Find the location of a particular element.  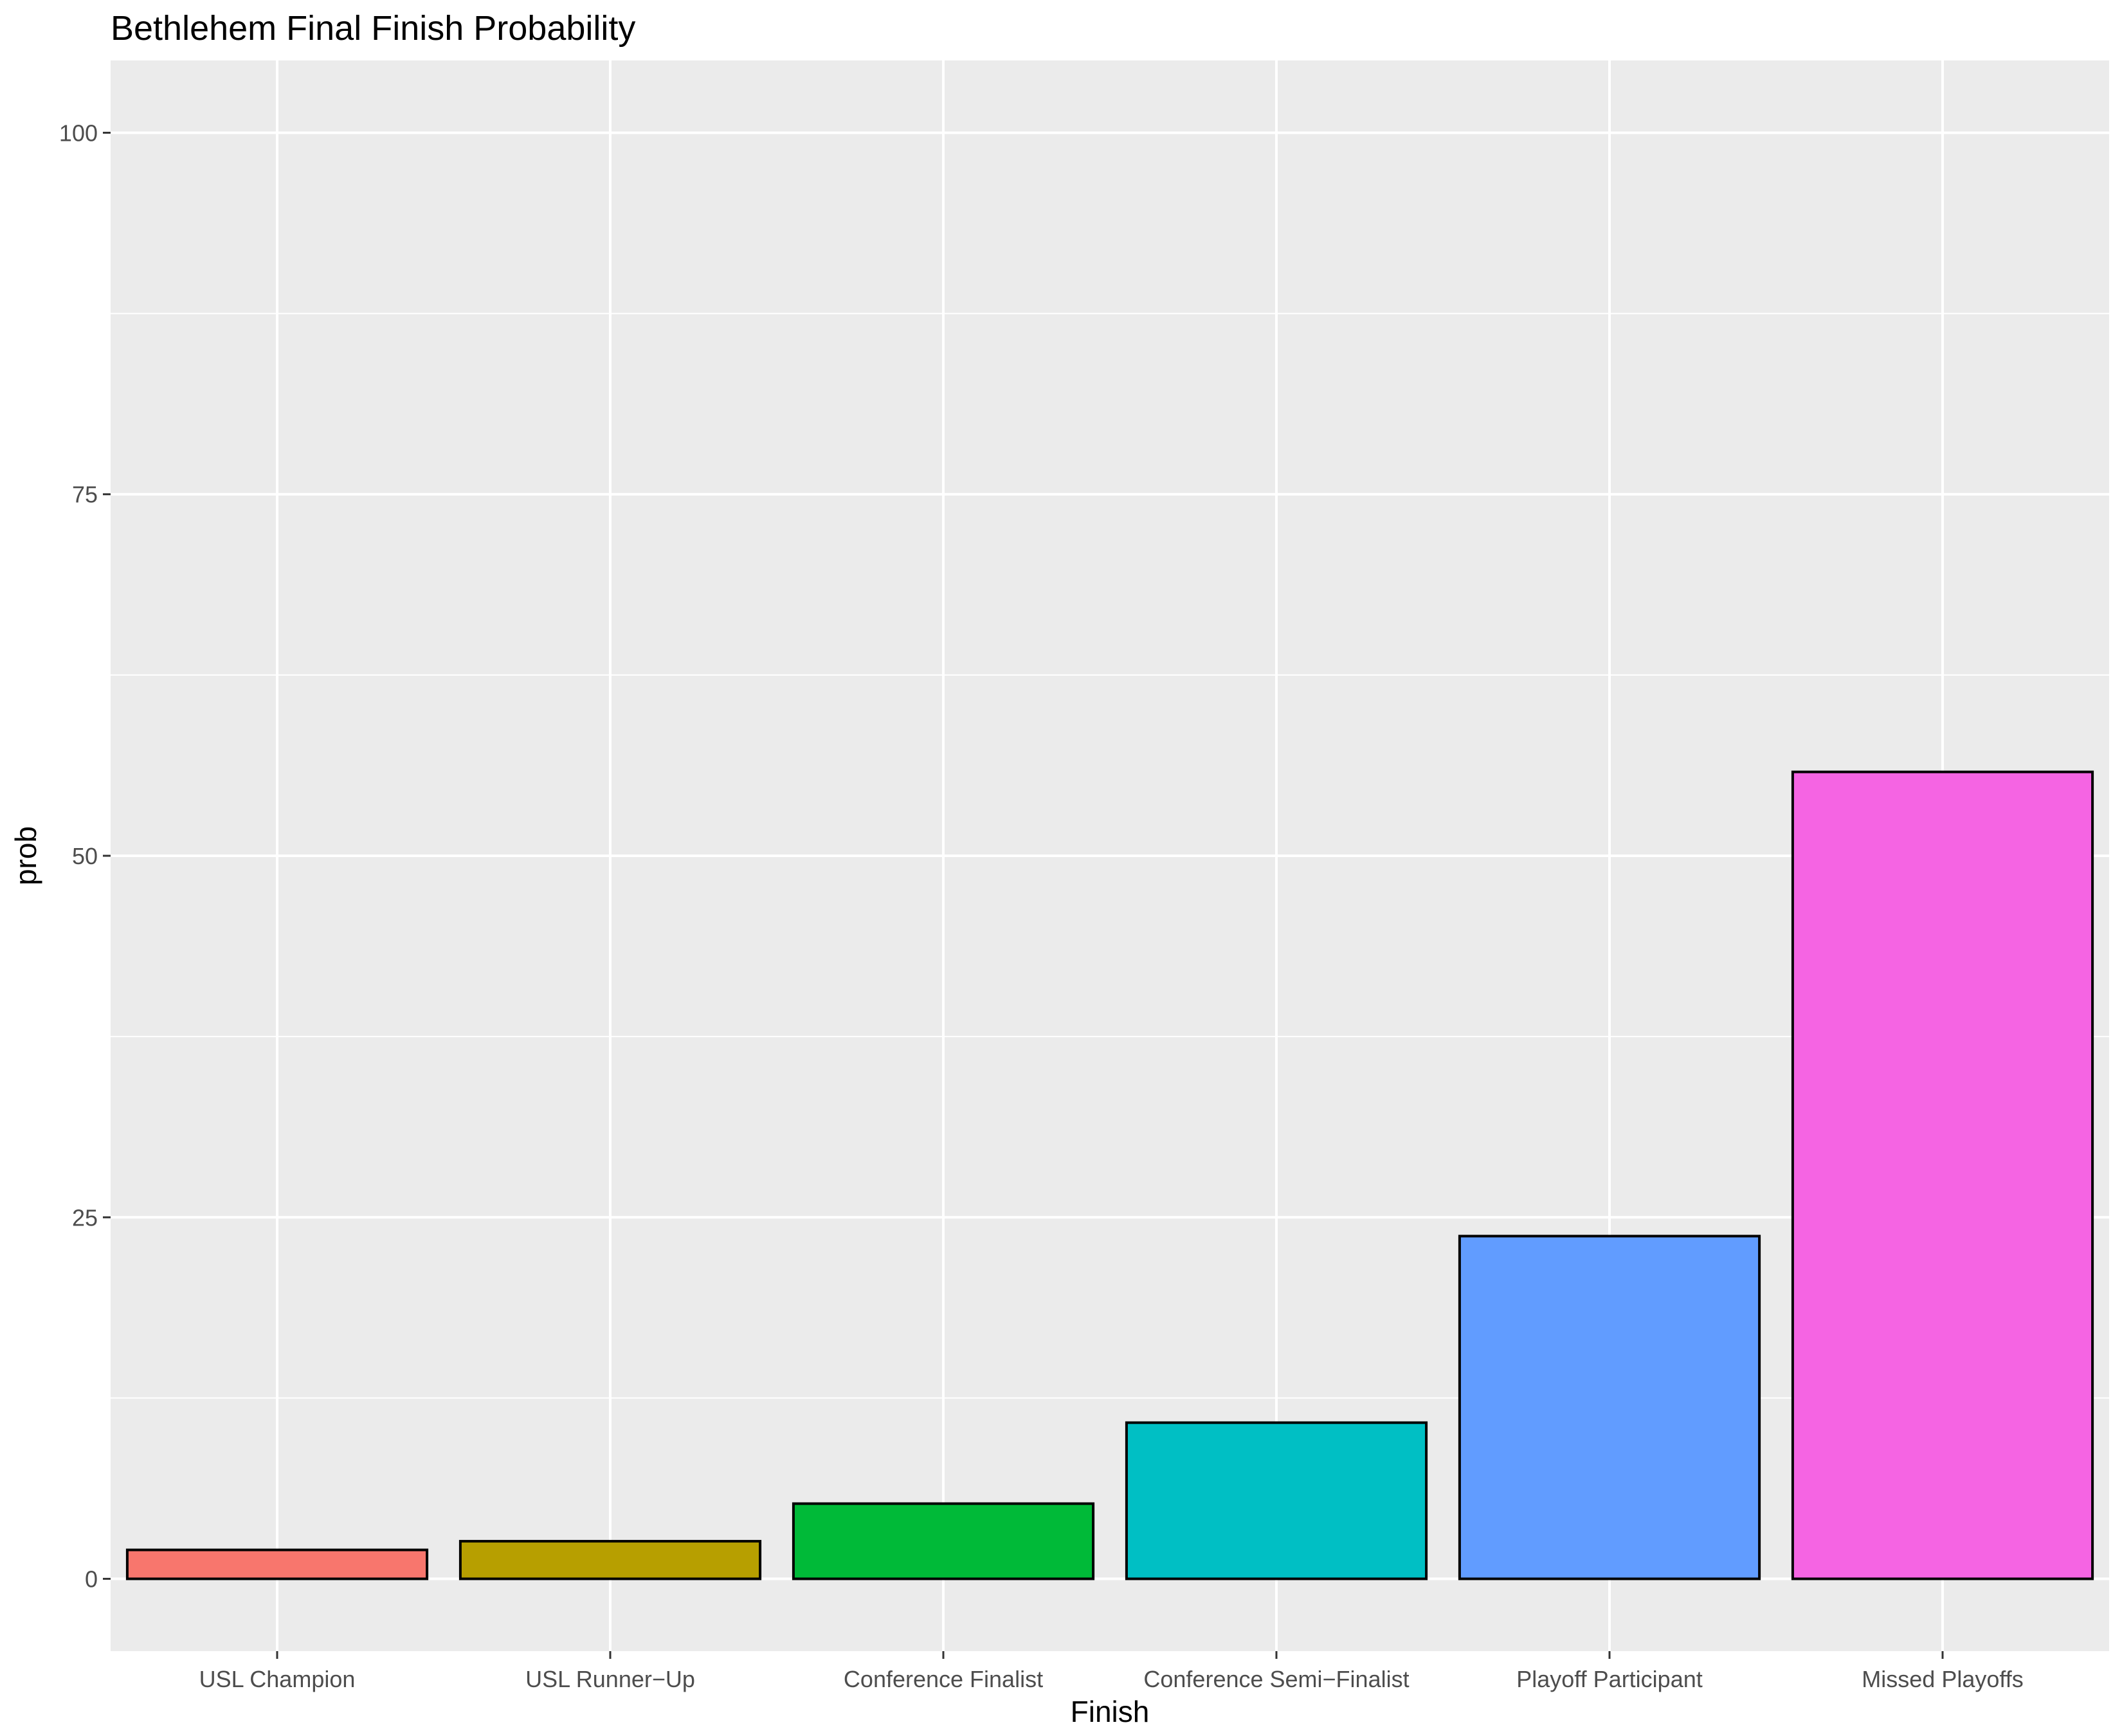

y-tick-label: 25 is located at coordinates (85, 1217).